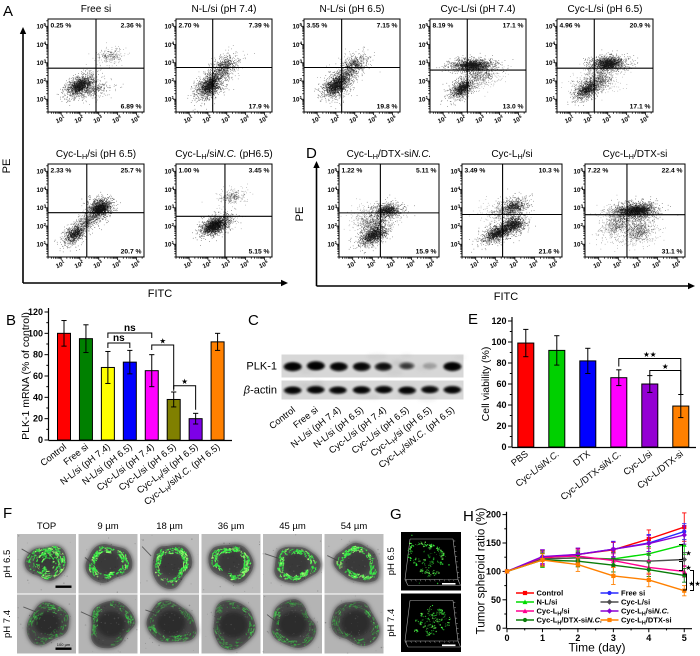  I want to click on percent-upper-right: 17.1 %, so click(513, 26).